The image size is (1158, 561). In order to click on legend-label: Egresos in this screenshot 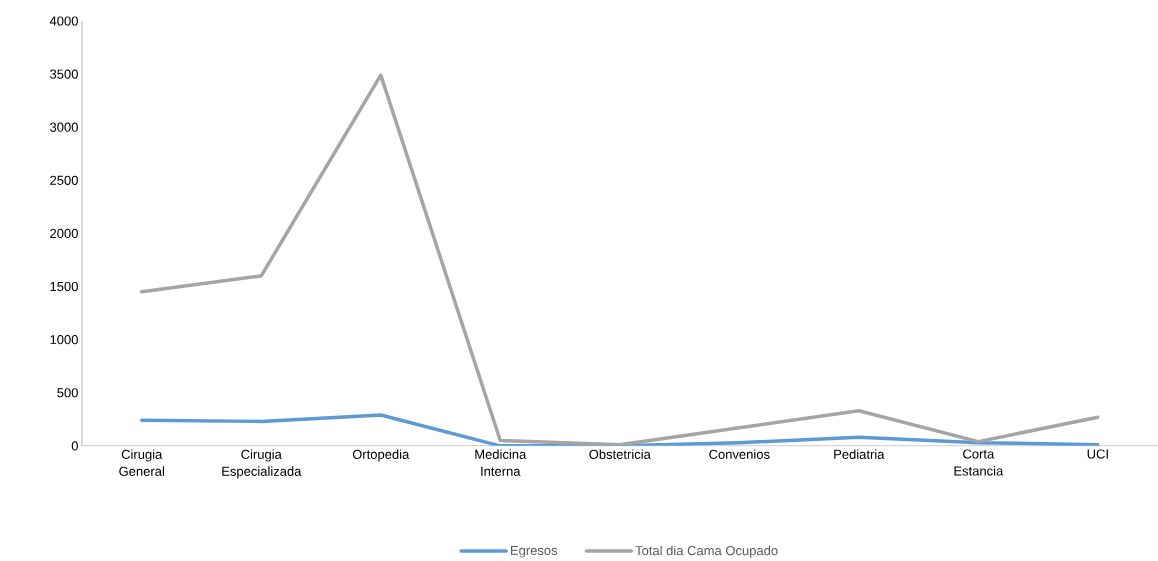, I will do `click(534, 551)`.